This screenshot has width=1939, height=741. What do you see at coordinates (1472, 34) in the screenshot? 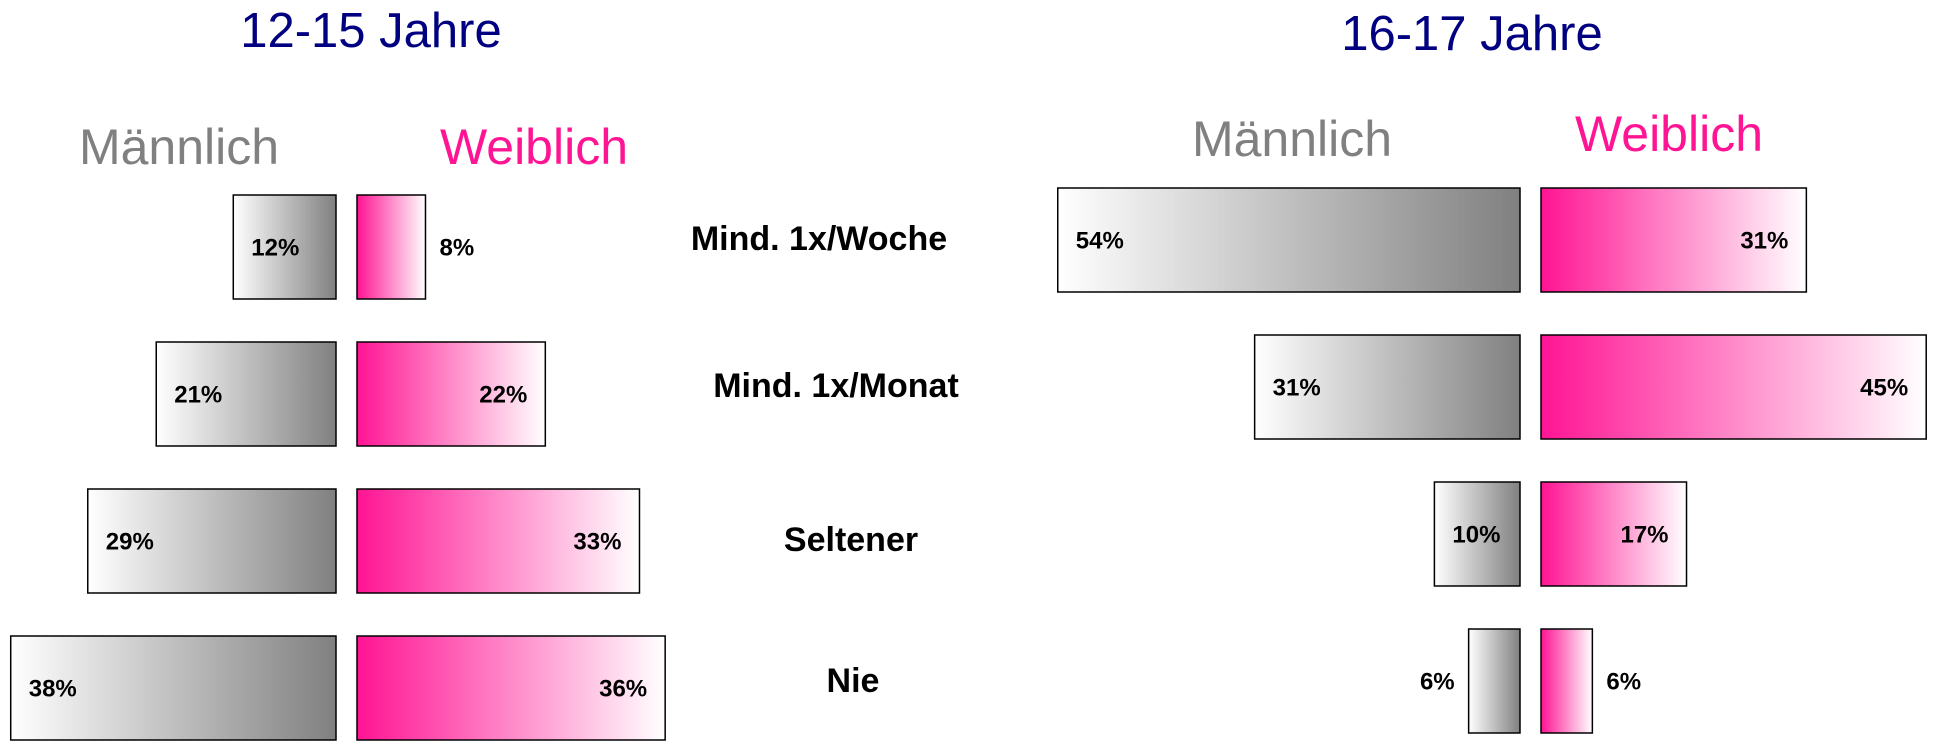
I see `chart-title: 16-17 Jahre` at bounding box center [1472, 34].